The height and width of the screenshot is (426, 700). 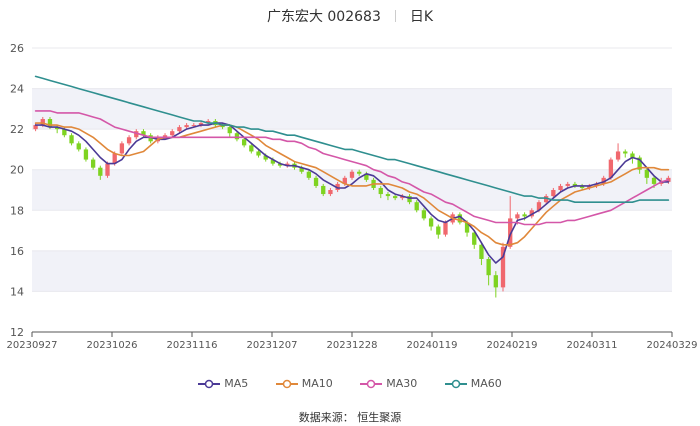 I want to click on legend-item-ma5: MA5, so click(x=223, y=383).